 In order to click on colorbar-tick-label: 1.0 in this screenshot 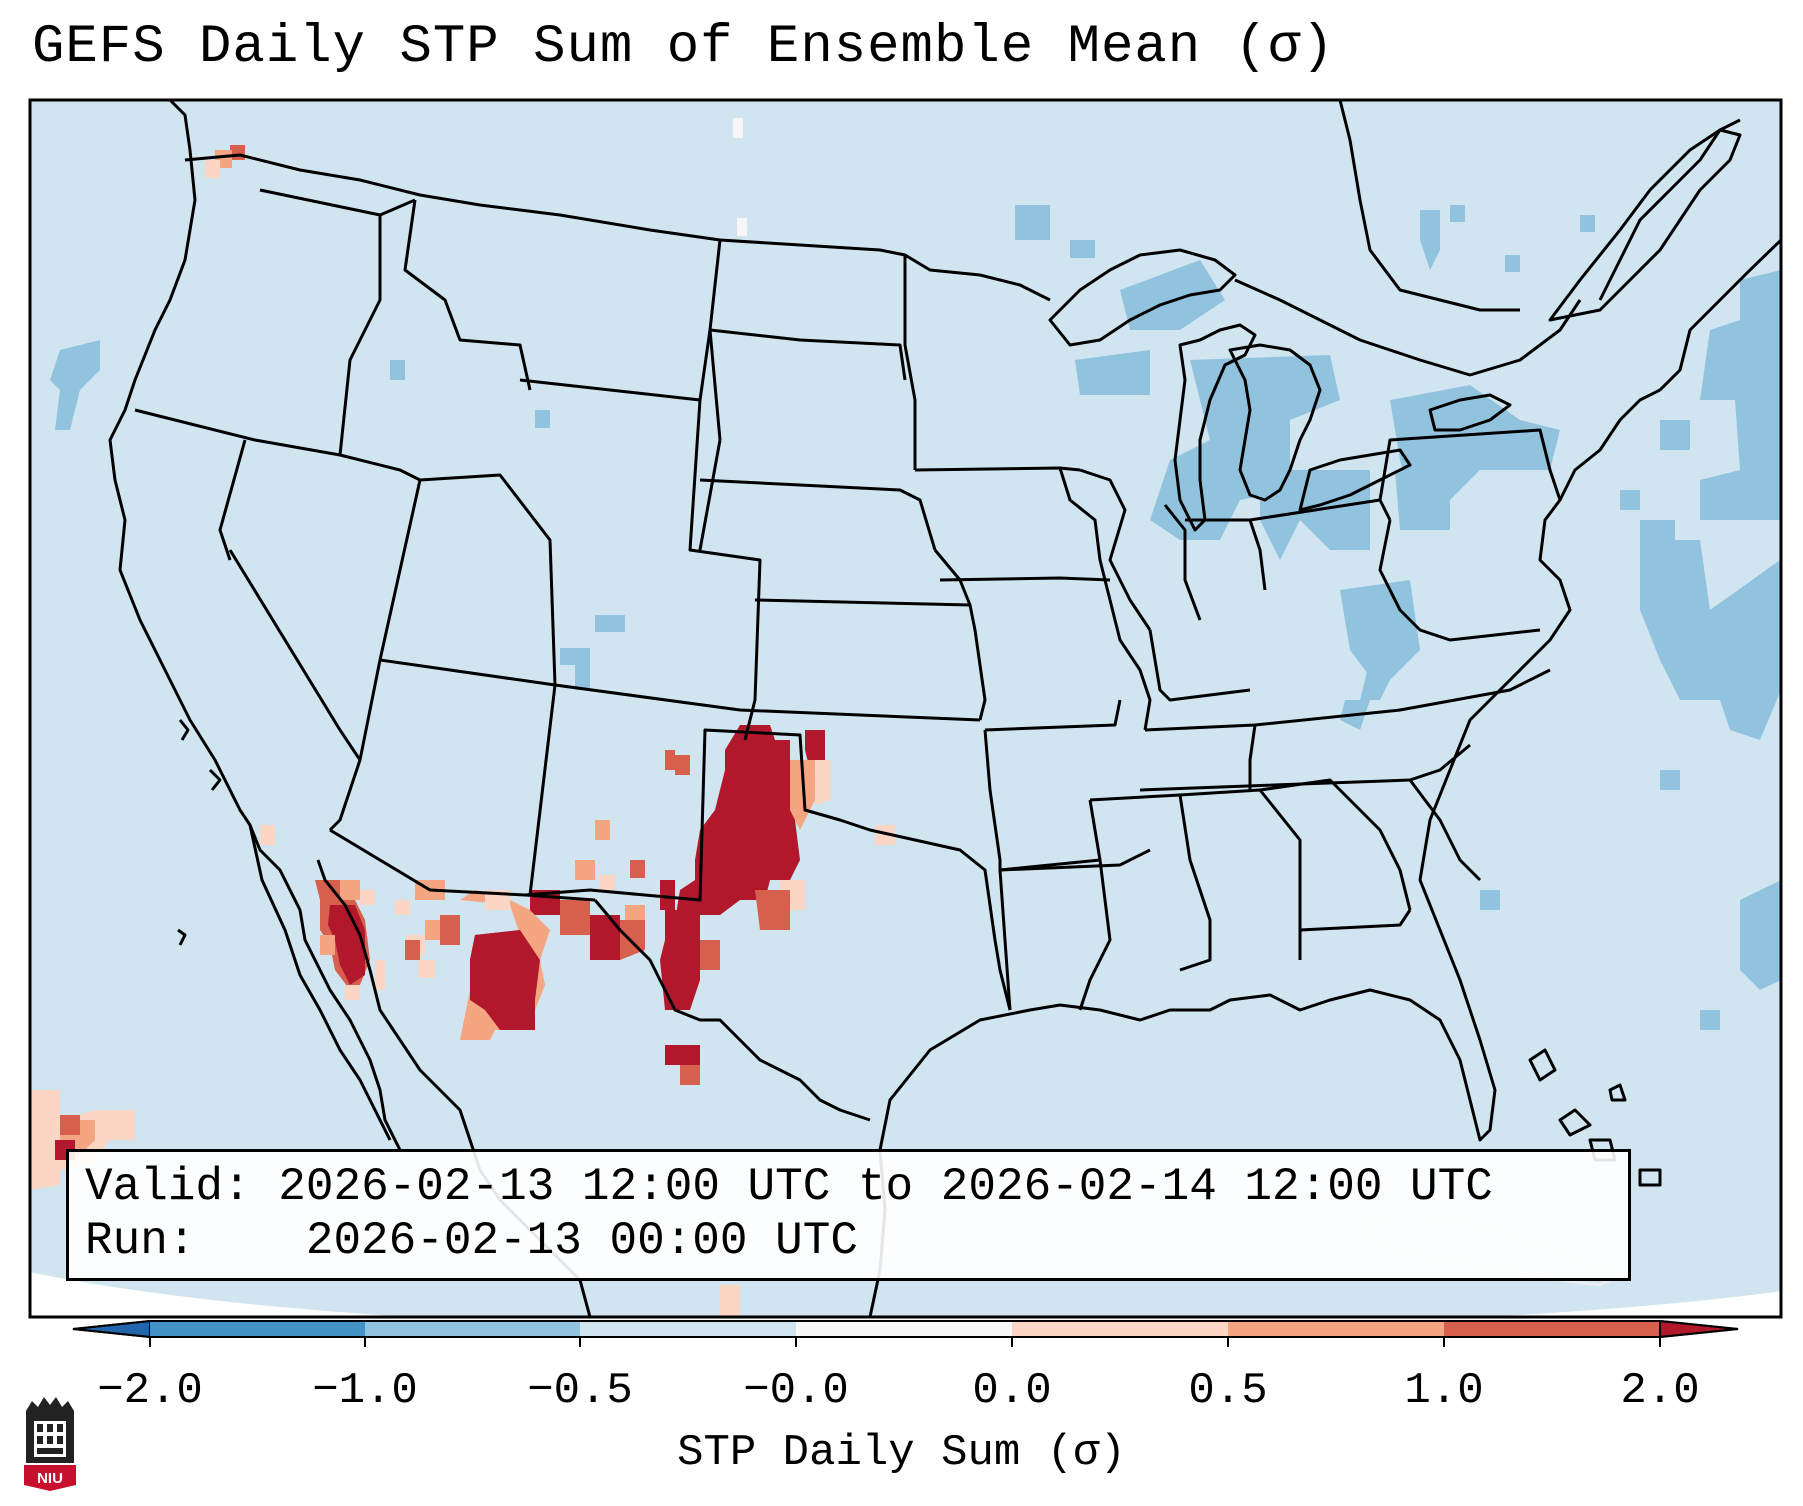, I will do `click(1444, 1391)`.